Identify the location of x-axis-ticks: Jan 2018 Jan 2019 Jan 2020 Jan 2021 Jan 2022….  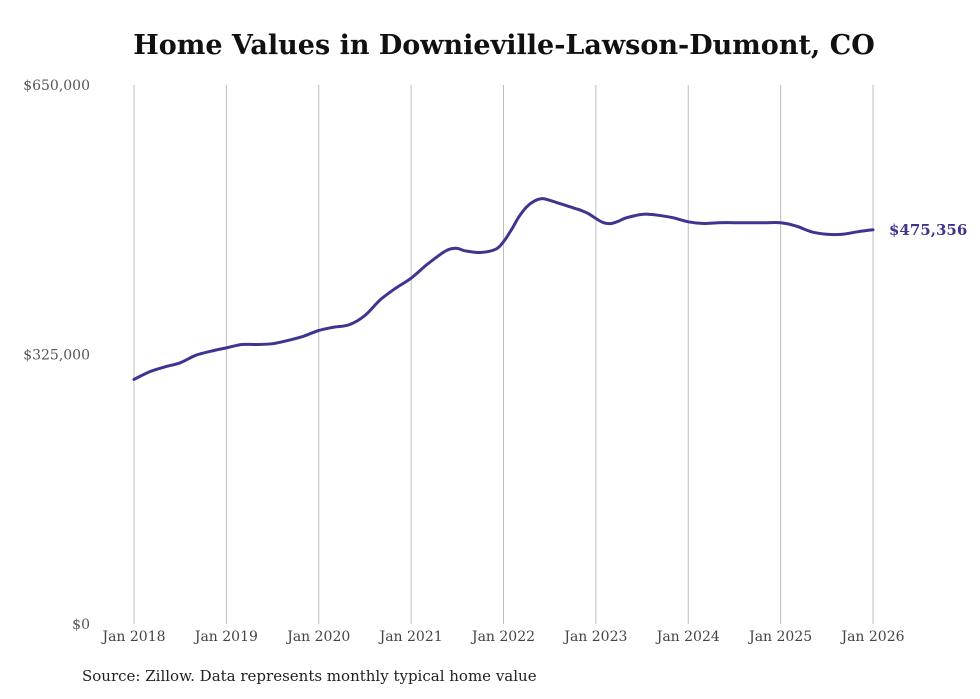
(502, 637).